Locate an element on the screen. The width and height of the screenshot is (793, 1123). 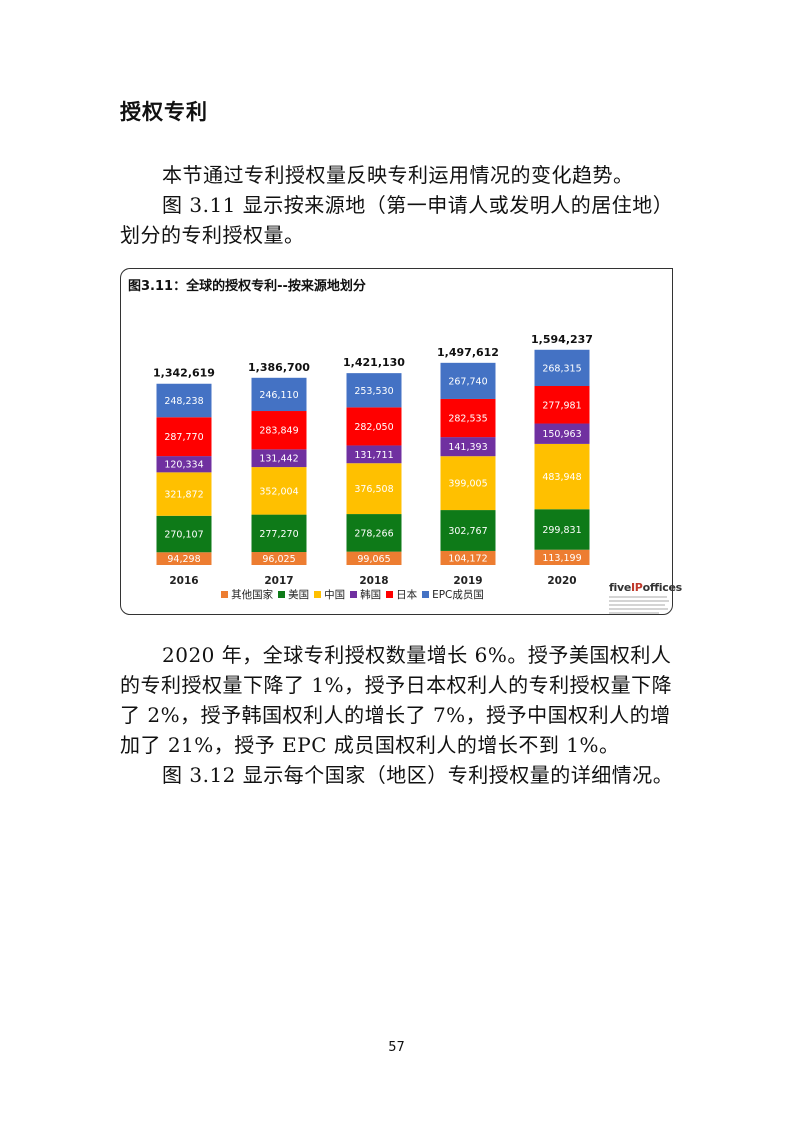
data-label-2018-0: 99,065 is located at coordinates (373, 559).